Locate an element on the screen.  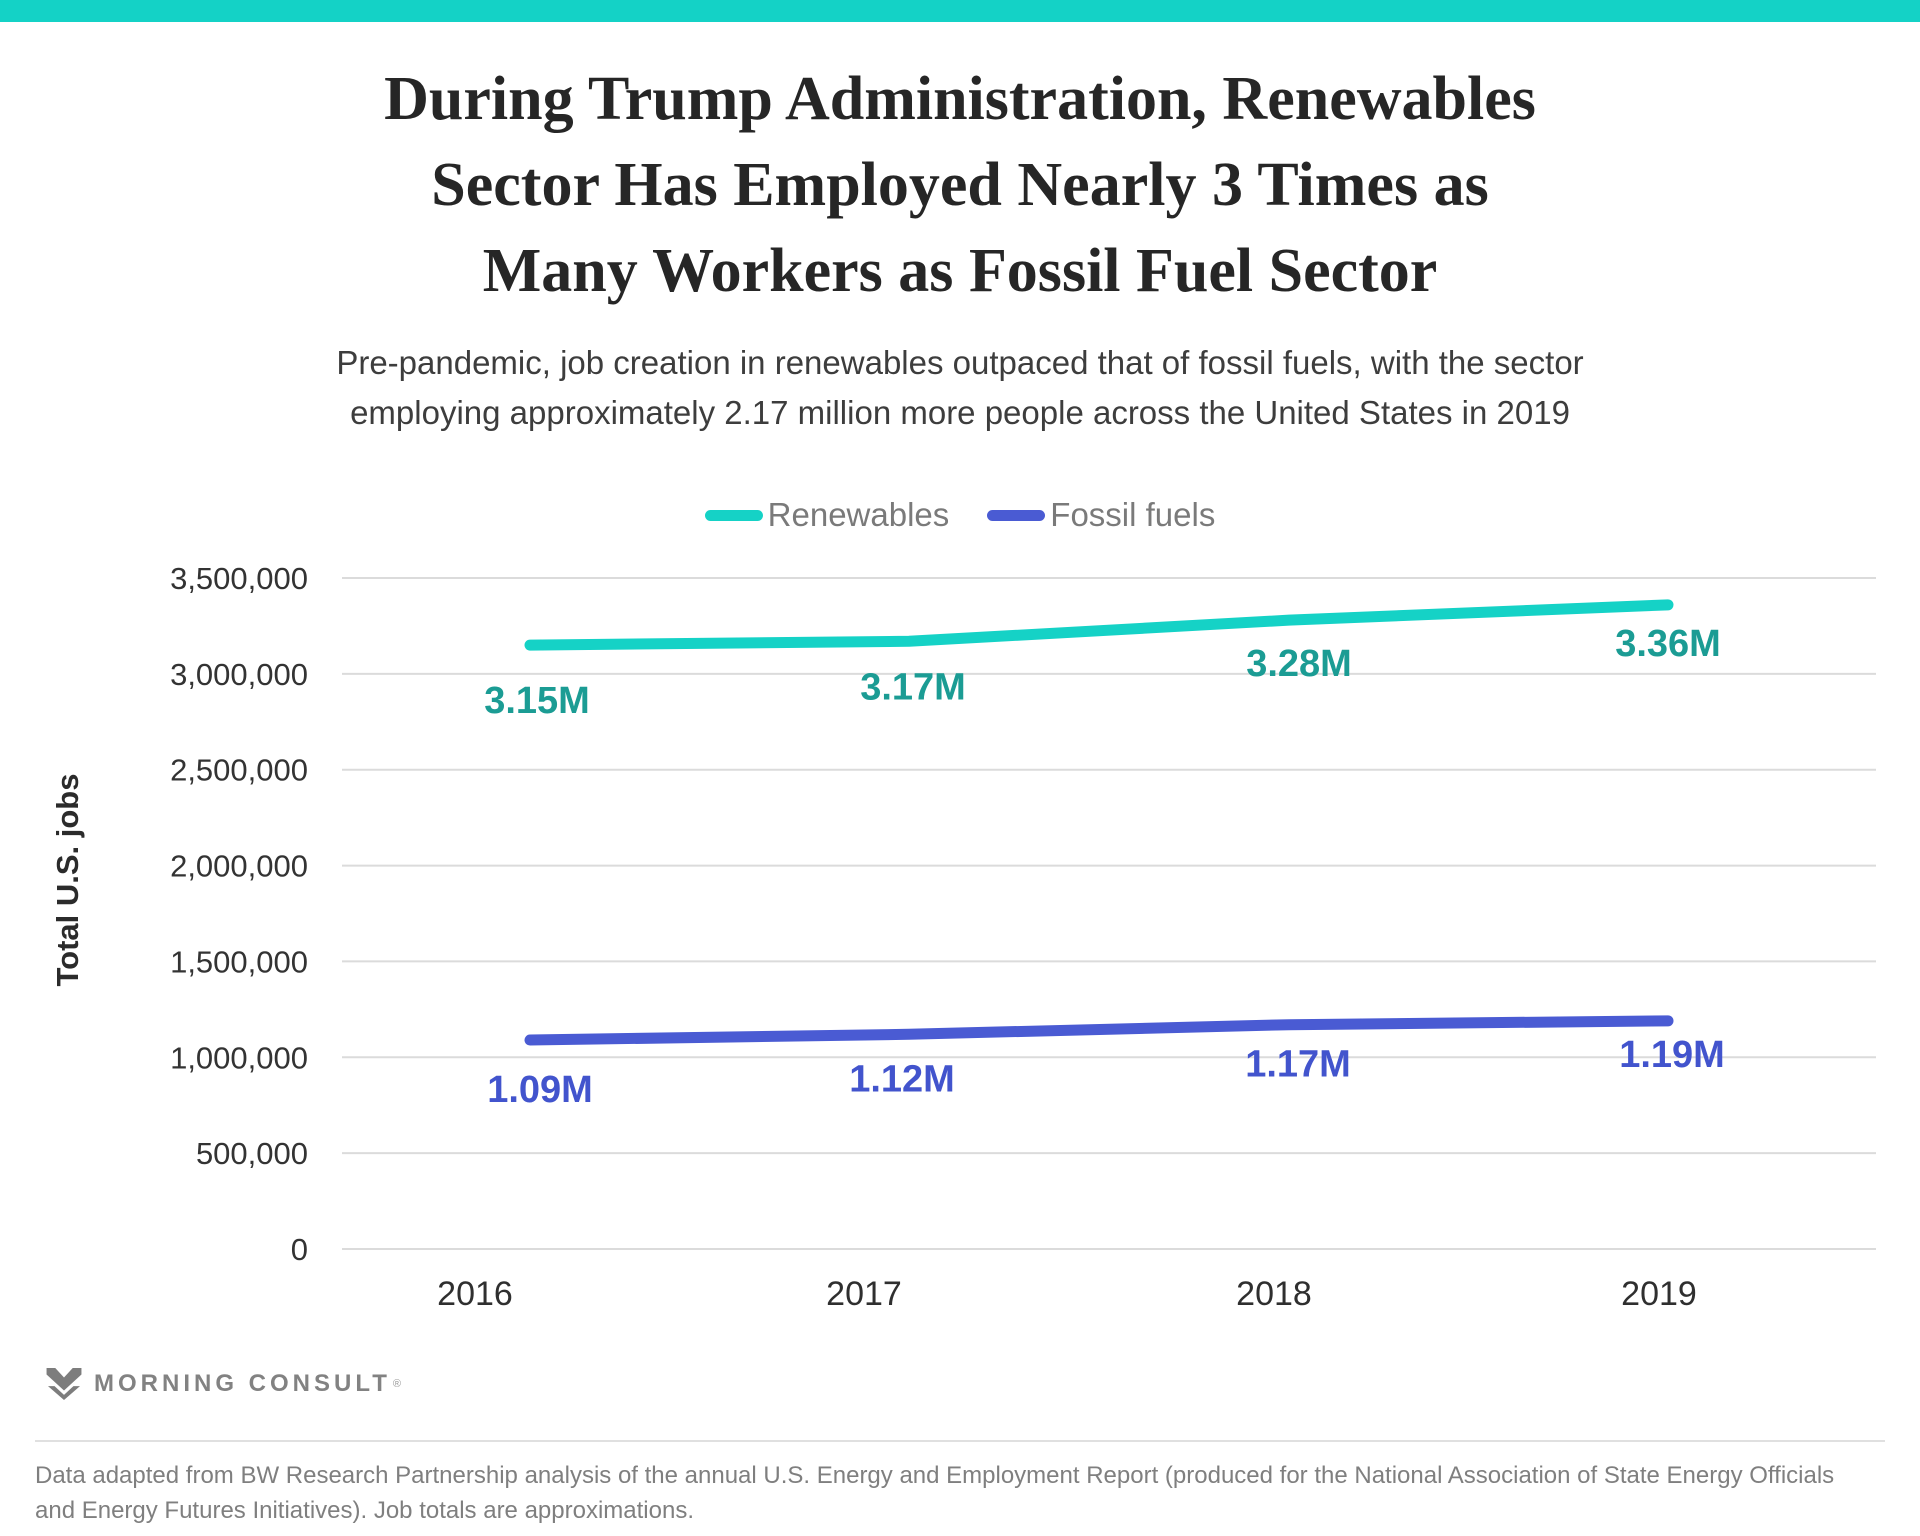
top-accent-bar is located at coordinates (960, 11).